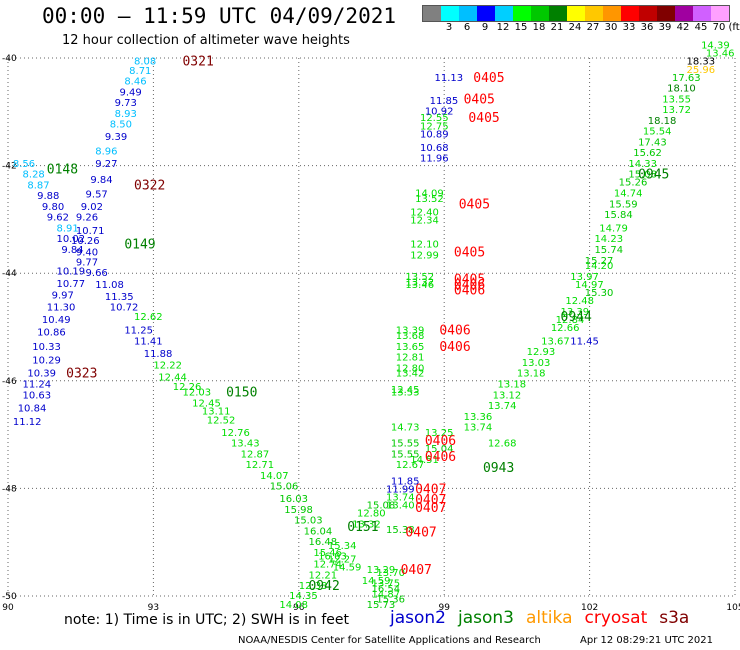 This screenshot has width=740, height=650. What do you see at coordinates (53, 207) in the screenshot?
I see `data-point-label: 9.80` at bounding box center [53, 207].